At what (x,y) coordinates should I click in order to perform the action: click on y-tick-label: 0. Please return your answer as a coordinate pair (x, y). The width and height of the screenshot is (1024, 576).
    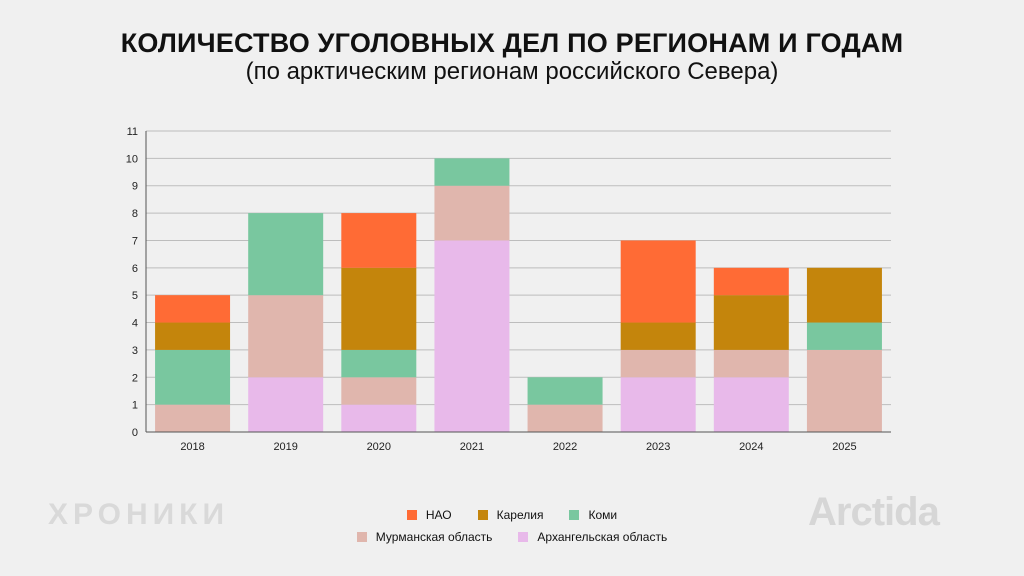
    Looking at the image, I should click on (135, 433).